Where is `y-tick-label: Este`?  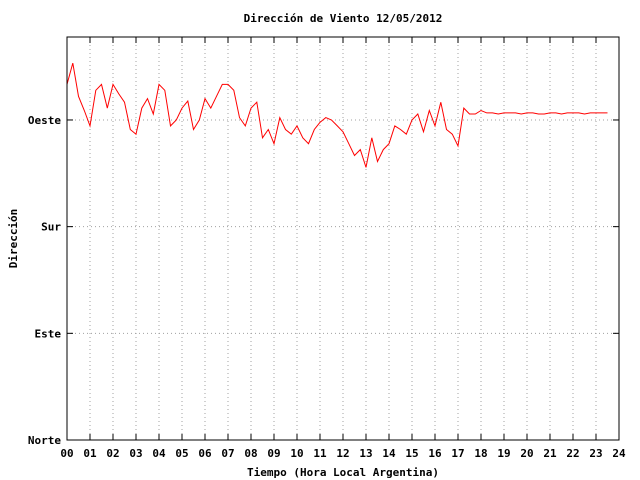
y-tick-label: Este is located at coordinates (48, 333).